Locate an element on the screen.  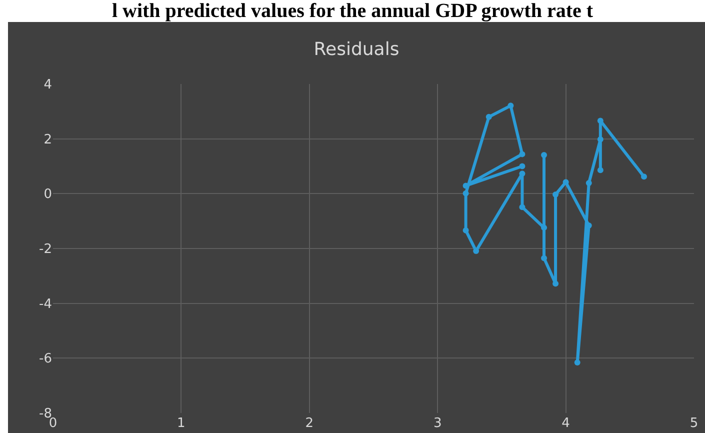
x-tick-label: 4 is located at coordinates (566, 423).